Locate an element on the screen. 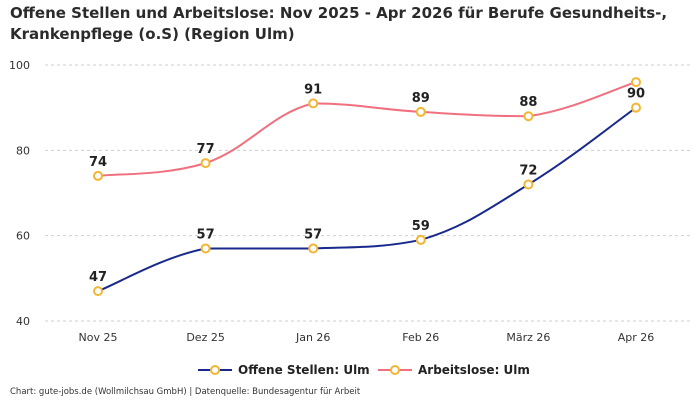 The height and width of the screenshot is (400, 700). data-label: 90 is located at coordinates (636, 94).